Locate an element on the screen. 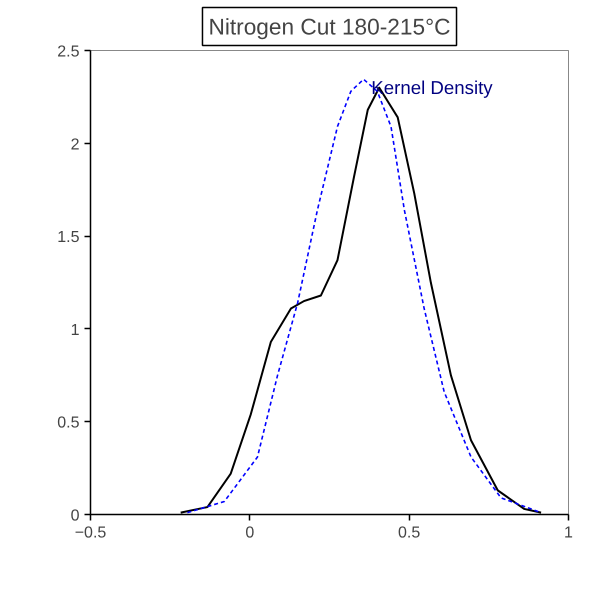 This screenshot has width=595, height=592. x-tick-label: −0.5 is located at coordinates (90, 533).